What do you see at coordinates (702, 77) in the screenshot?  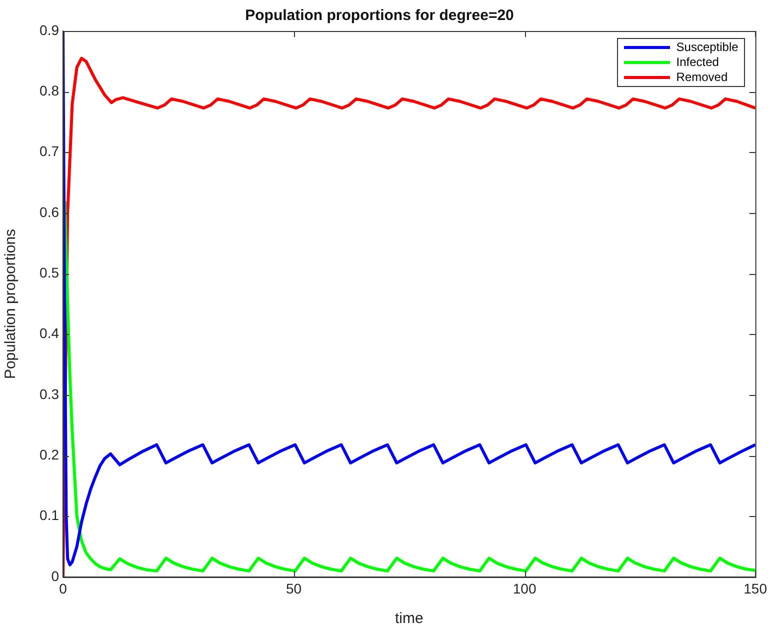 I see `legend-label: Removed` at bounding box center [702, 77].